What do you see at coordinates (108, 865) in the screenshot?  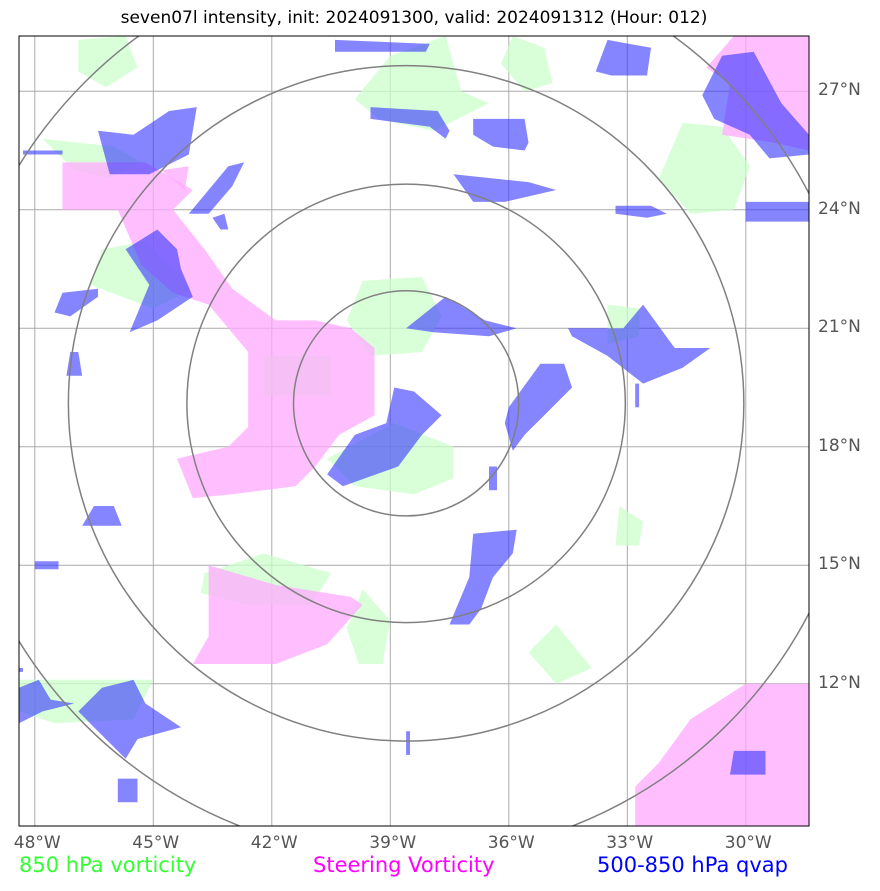 I see `legend-vort850: 850 hPa vorticity` at bounding box center [108, 865].